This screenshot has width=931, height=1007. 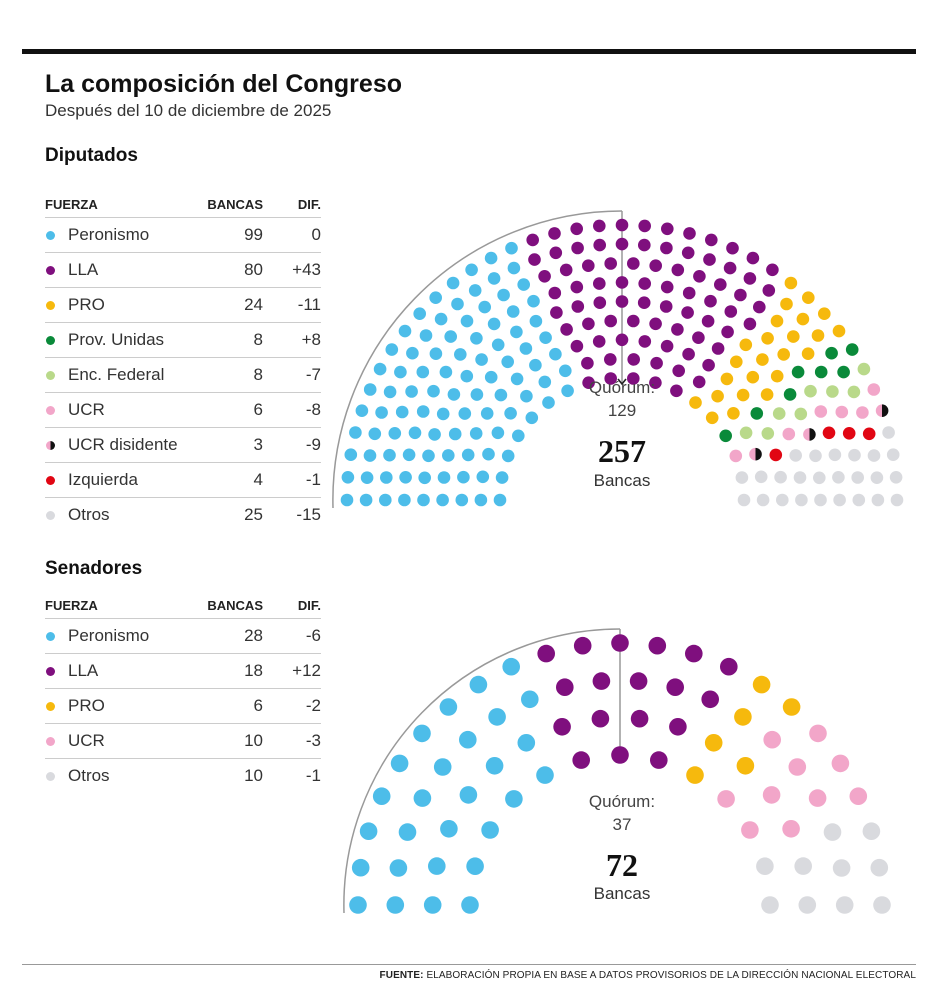 I want to click on diputados-heading: Diputados, so click(x=91, y=155).